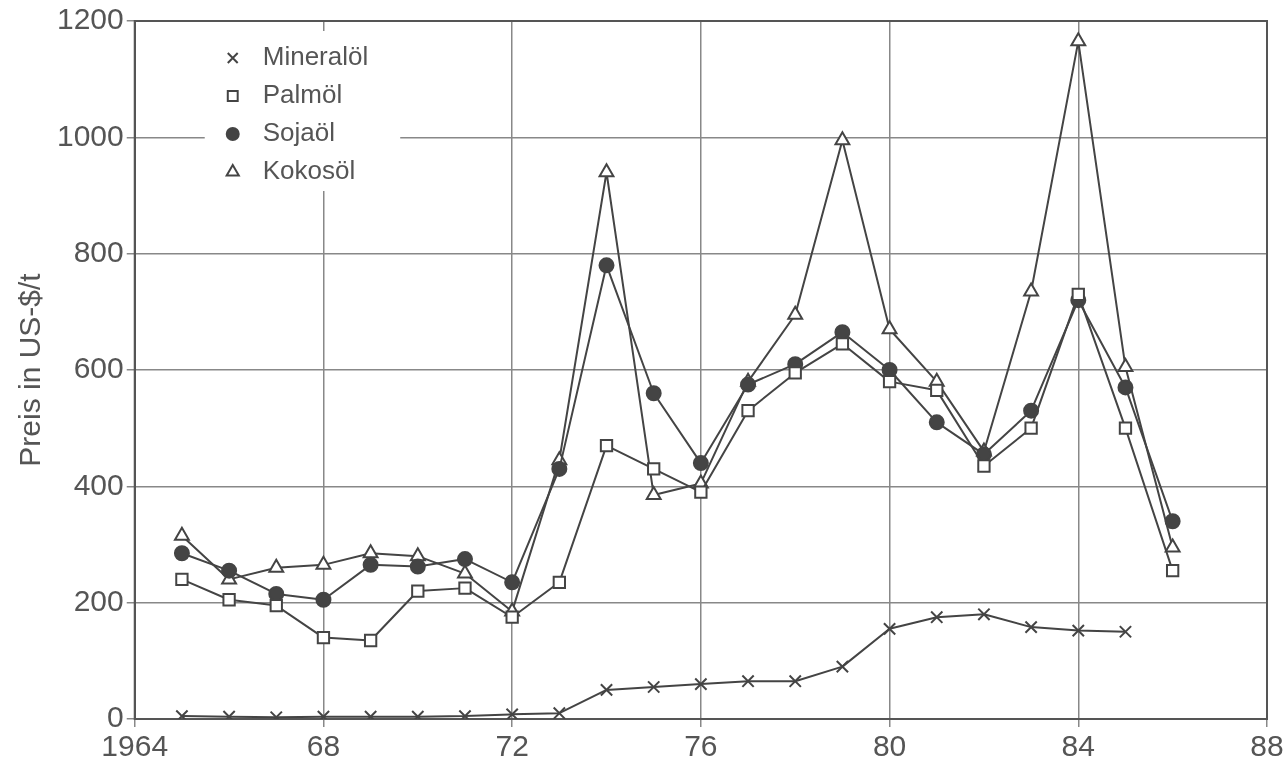  What do you see at coordinates (98, 484) in the screenshot?
I see `y-tick-label: 400` at bounding box center [98, 484].